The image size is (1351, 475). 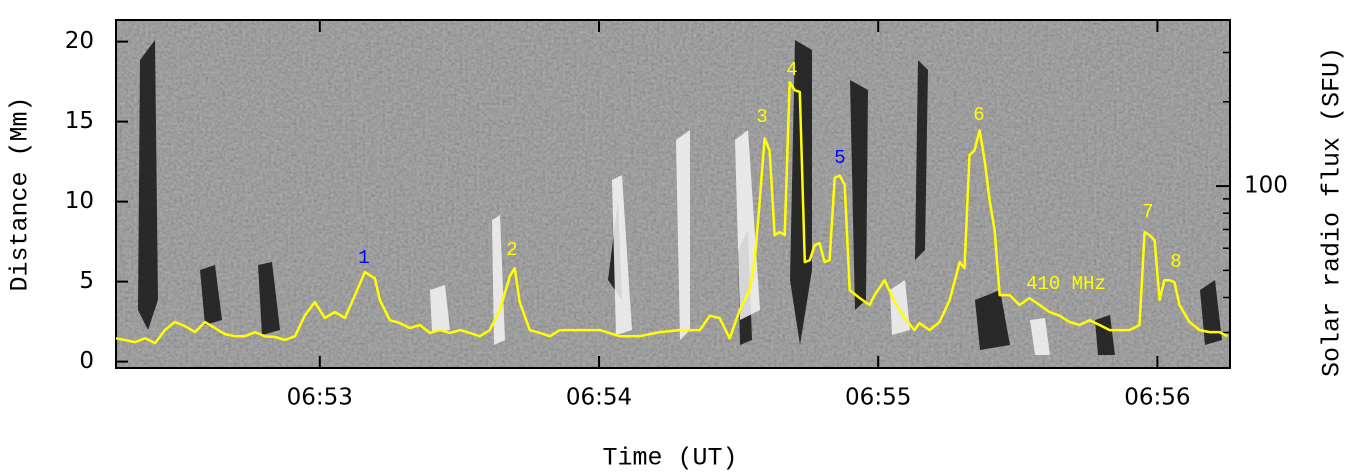 I want to click on x-axis-title: Time (UT), so click(x=669, y=458).